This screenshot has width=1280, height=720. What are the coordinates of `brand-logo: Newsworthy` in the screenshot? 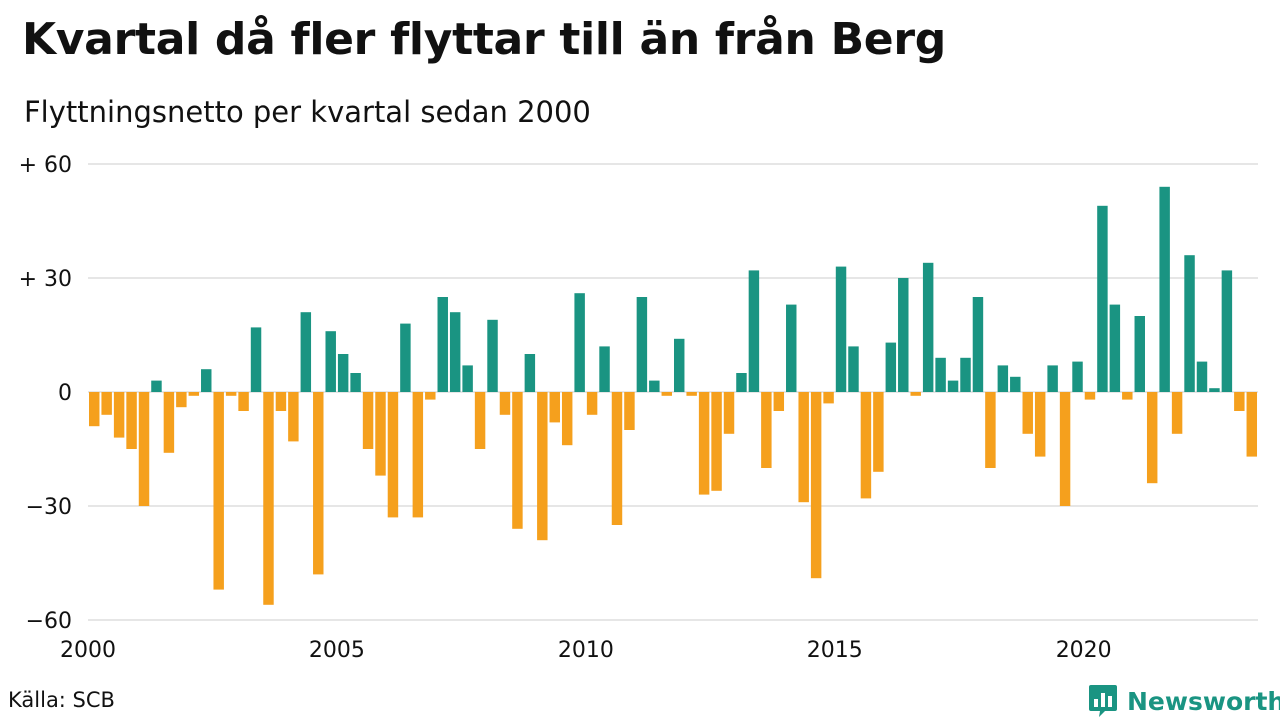 It's located at (1184, 701).